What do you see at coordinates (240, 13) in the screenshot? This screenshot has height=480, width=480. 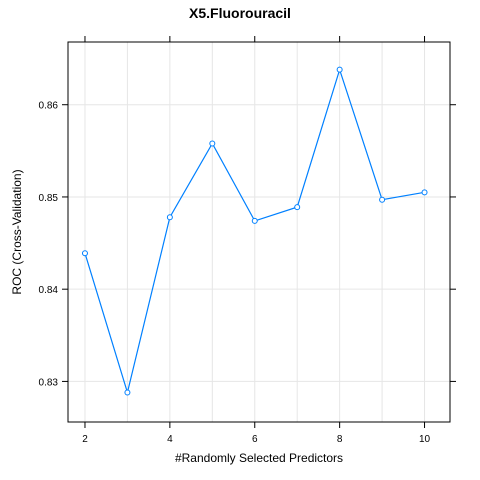 I see `chart-title: X5.Fluorouracil` at bounding box center [240, 13].